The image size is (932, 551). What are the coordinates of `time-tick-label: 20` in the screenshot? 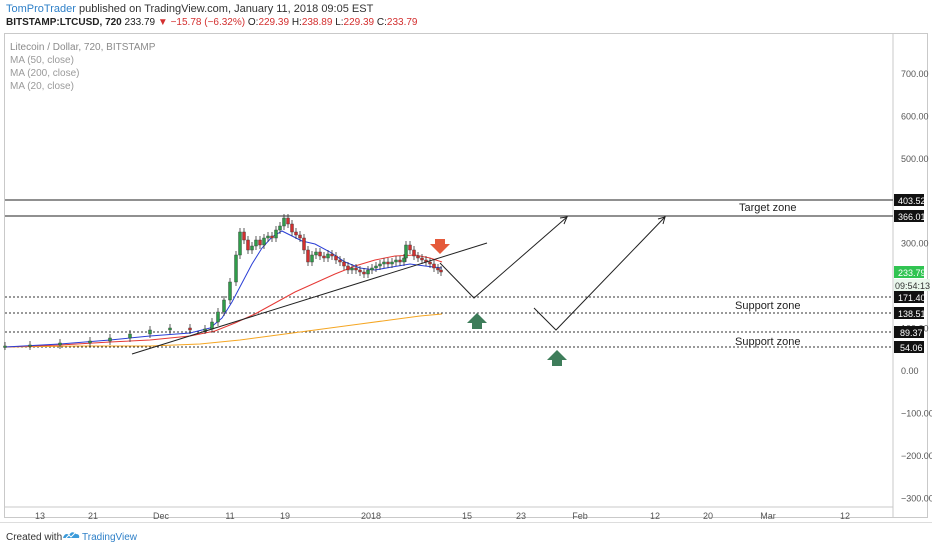 It's located at (708, 516).